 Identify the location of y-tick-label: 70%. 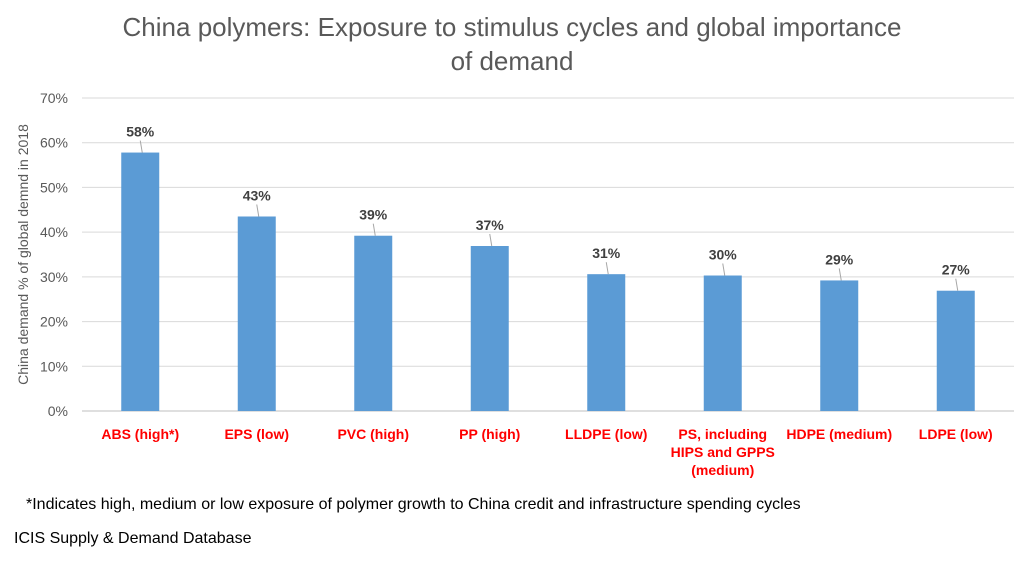
(54, 98).